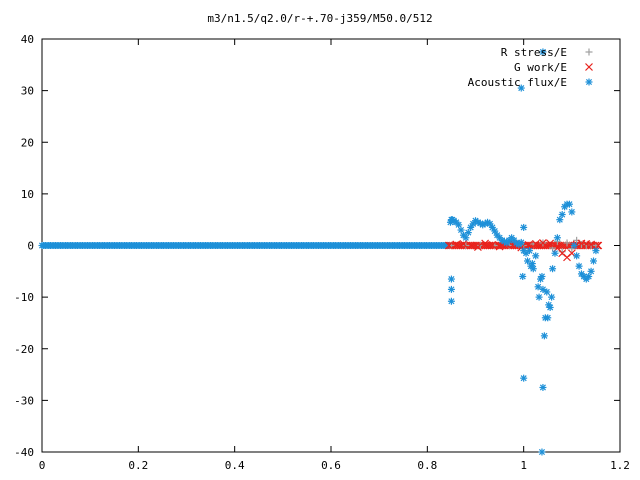 This screenshot has width=640, height=480. I want to click on x-tick-label: 1.2, so click(620, 465).